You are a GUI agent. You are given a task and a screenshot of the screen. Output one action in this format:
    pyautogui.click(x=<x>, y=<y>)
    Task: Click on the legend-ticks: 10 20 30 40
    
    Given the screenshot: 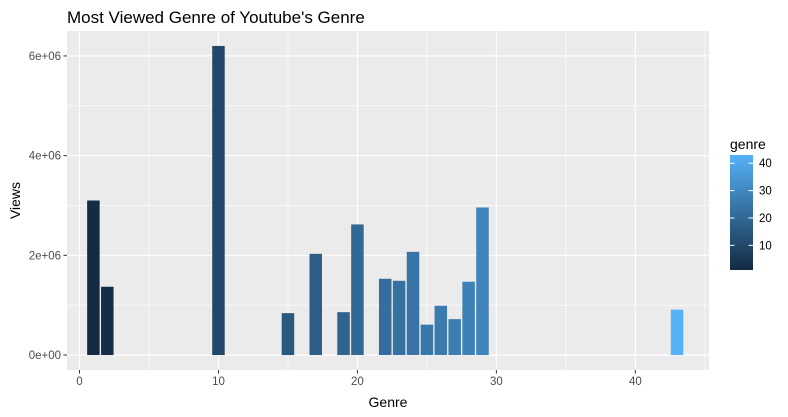 What is the action you would take?
    pyautogui.click(x=751, y=205)
    